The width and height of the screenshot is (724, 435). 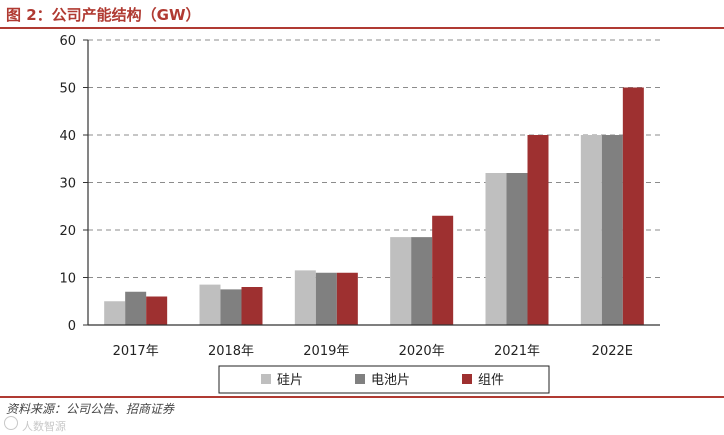 I want to click on source-rule, so click(x=362, y=397).